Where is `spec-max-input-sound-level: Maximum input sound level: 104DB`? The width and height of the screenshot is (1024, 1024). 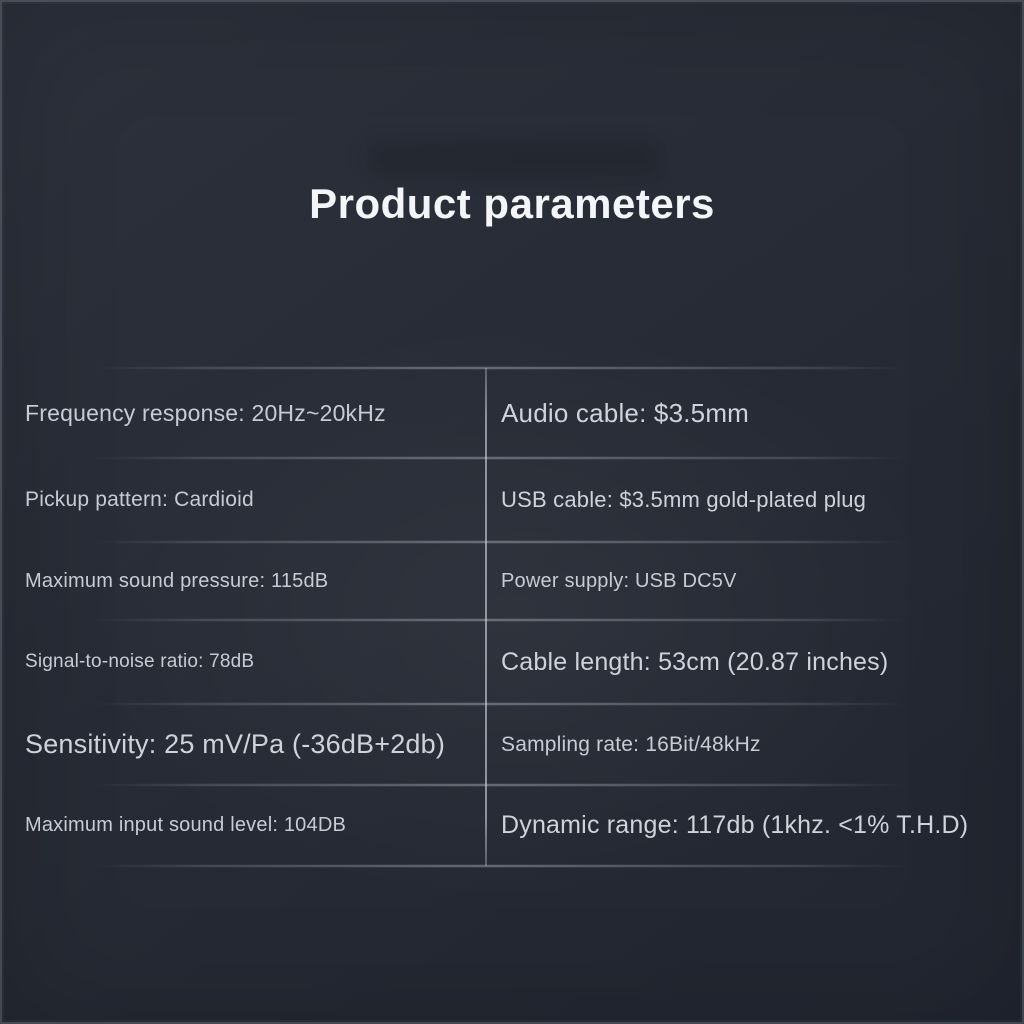
spec-max-input-sound-level: Maximum input sound level: 104DB is located at coordinates (185, 825).